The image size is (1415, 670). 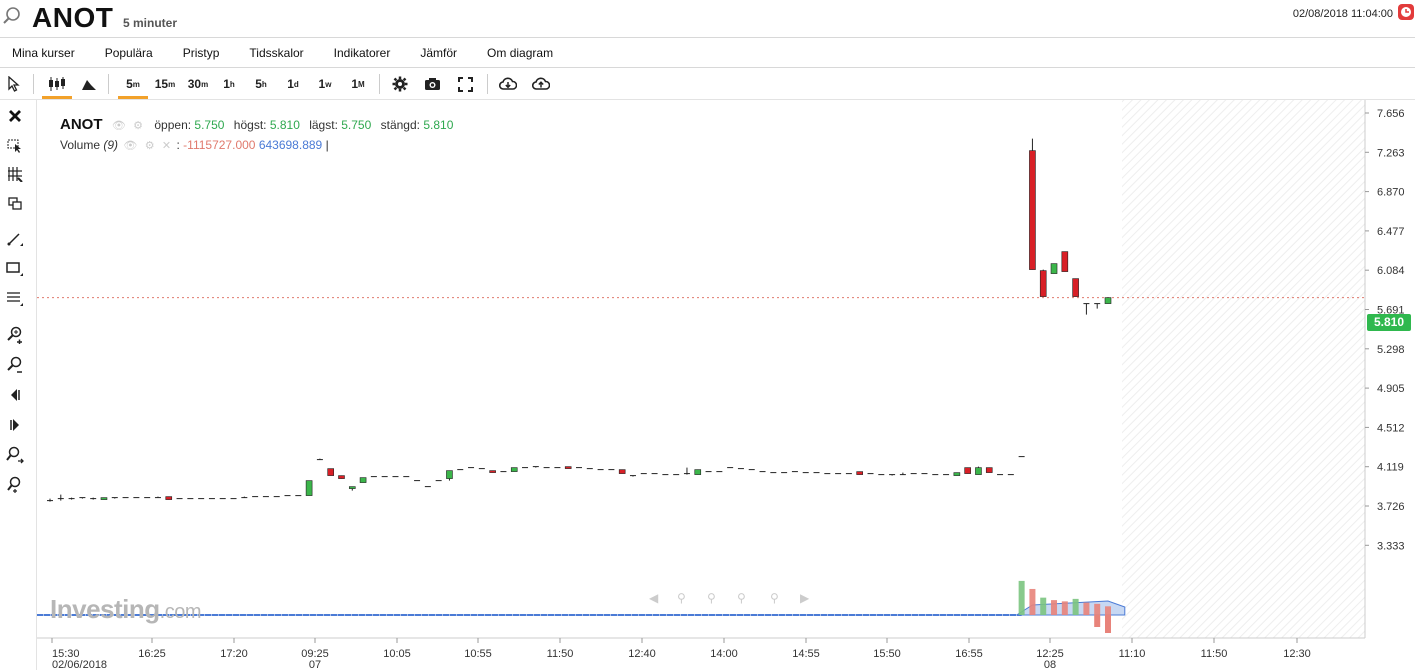 I want to click on y-tick-label: 5.691, so click(x=1391, y=311).